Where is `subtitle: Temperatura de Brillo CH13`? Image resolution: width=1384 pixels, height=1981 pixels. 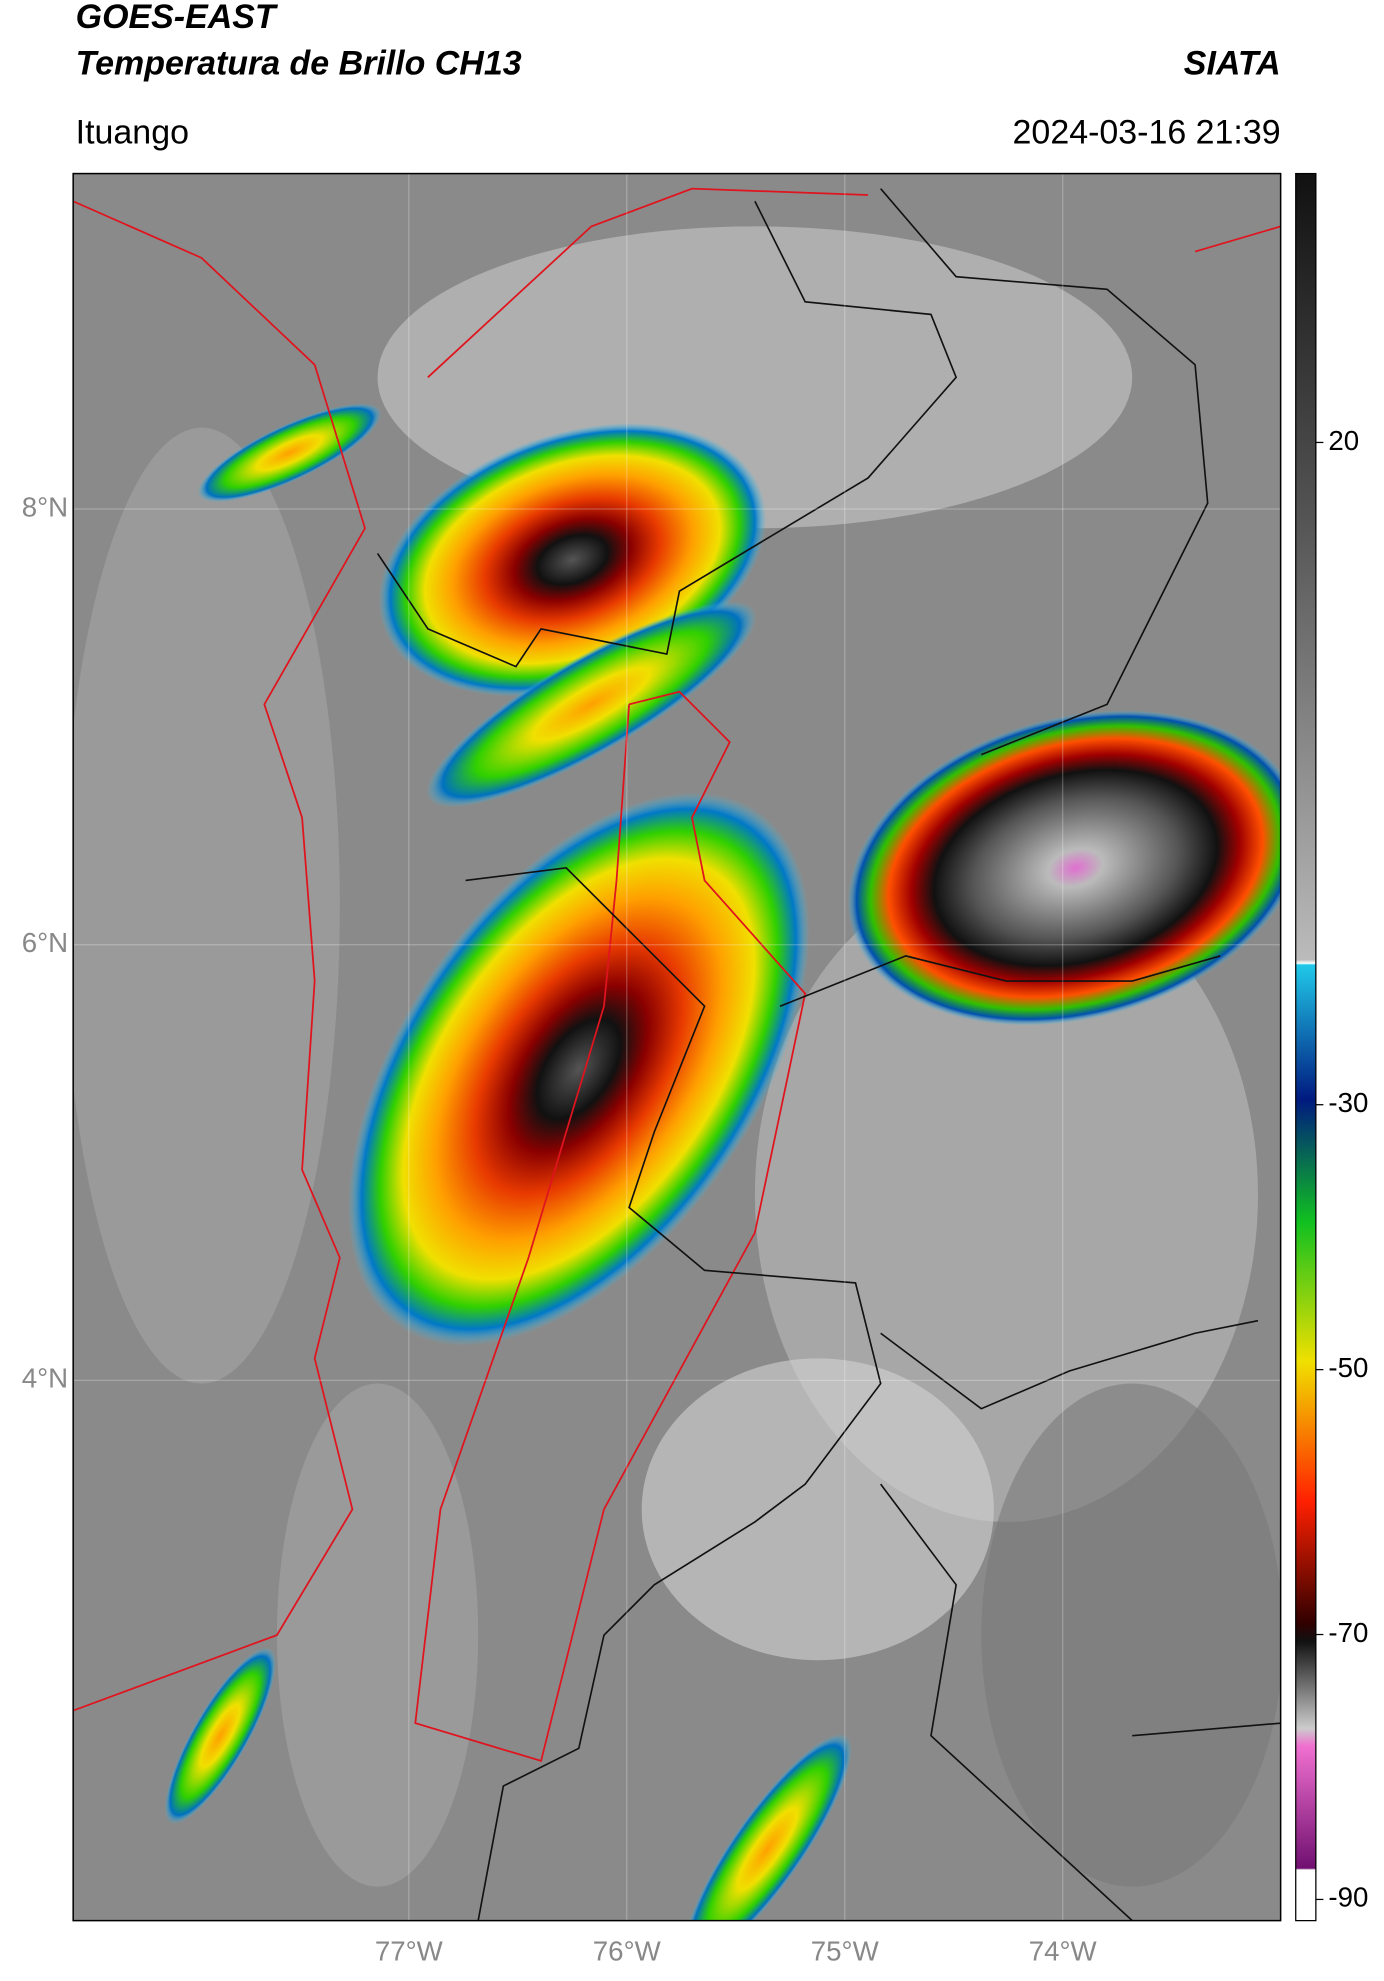 subtitle: Temperatura de Brillo CH13 is located at coordinates (299, 63).